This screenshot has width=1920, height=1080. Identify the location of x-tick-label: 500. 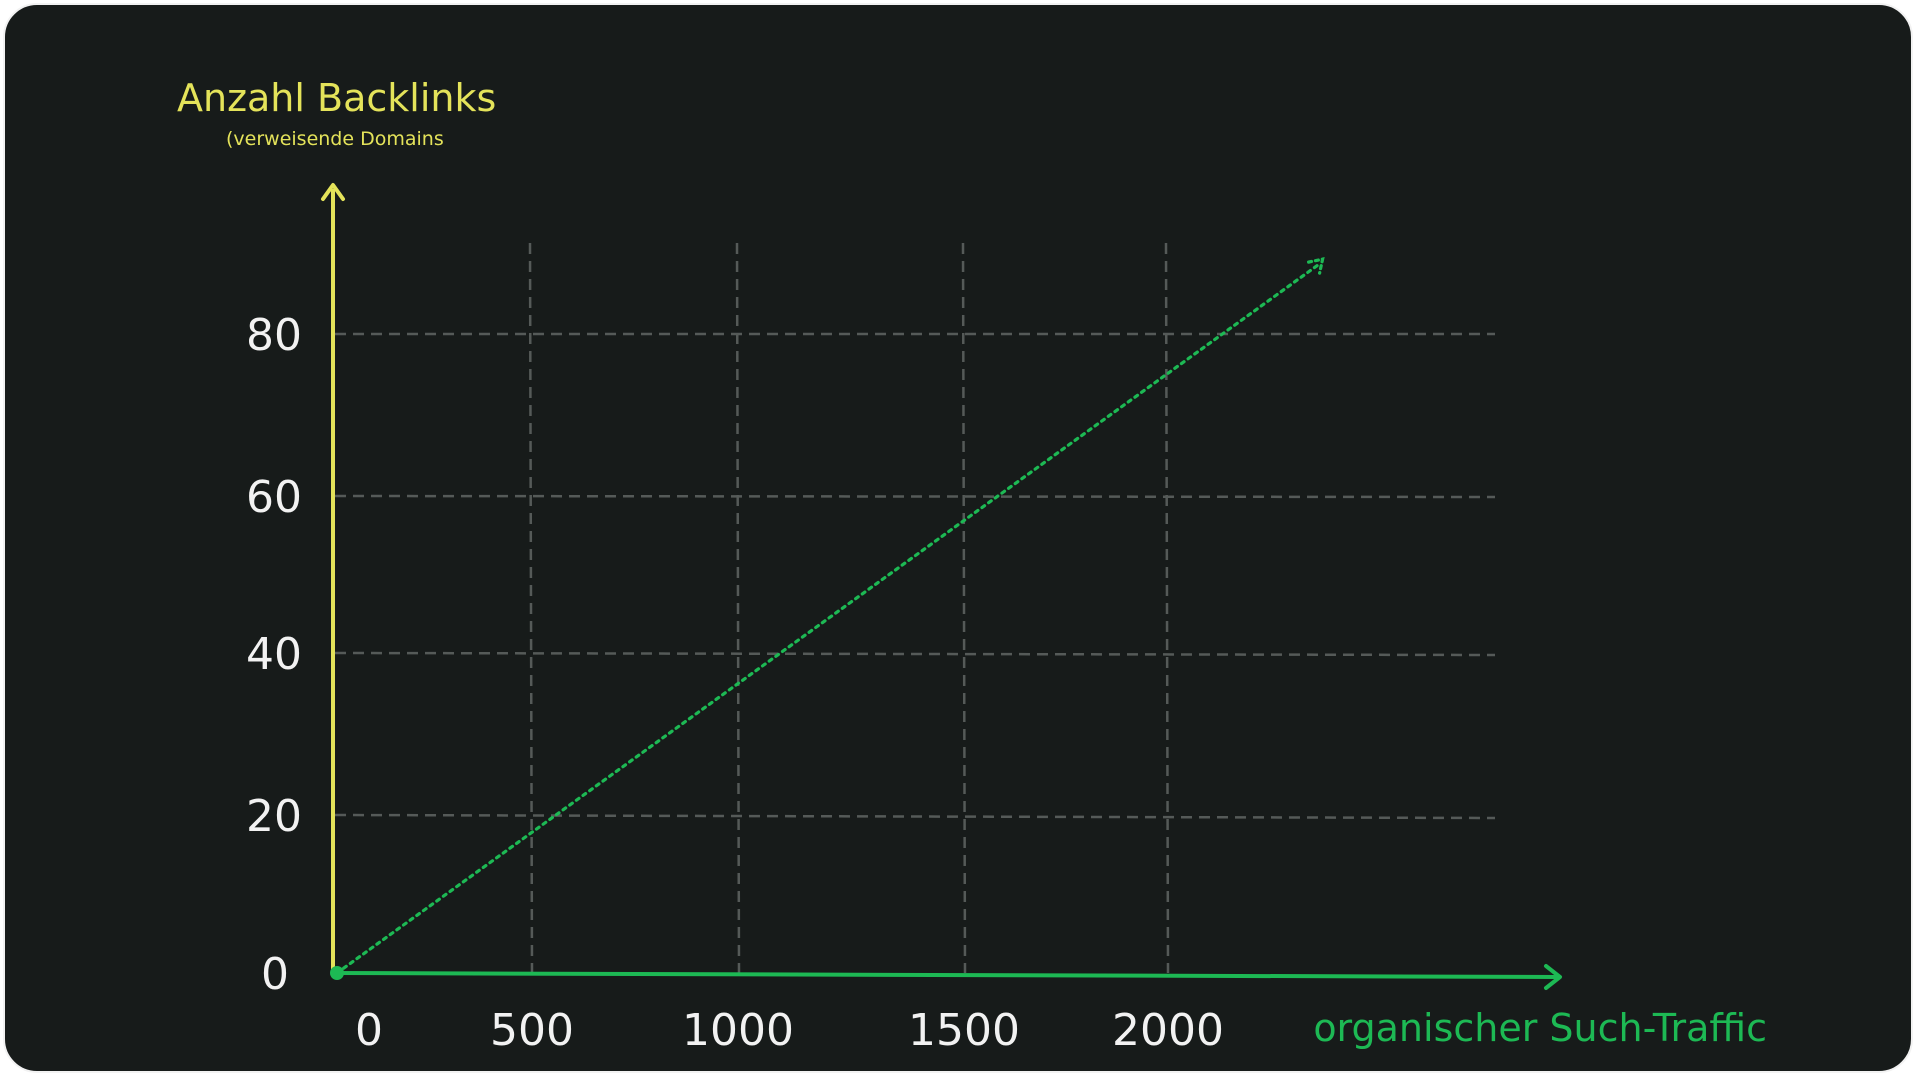
(532, 1030).